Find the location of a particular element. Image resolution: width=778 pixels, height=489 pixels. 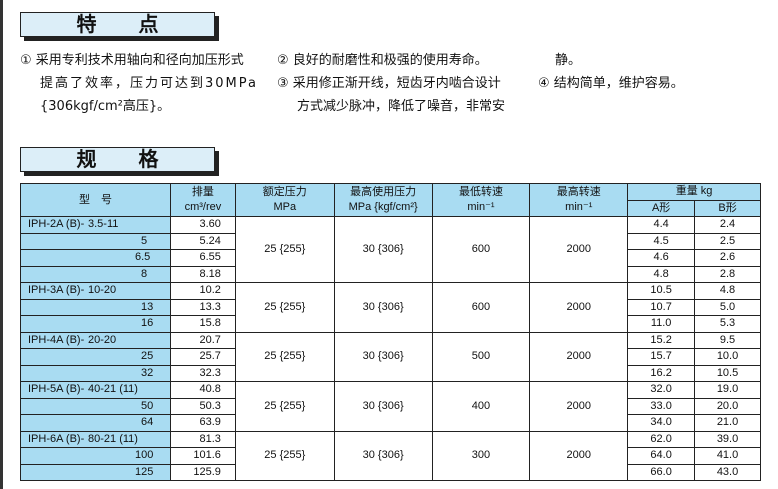

displacement-cell: 20.7 is located at coordinates (202, 340).